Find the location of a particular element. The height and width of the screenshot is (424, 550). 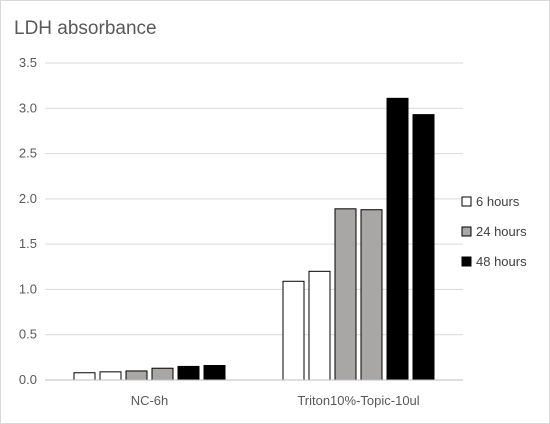

y-tick-label: 3.0 is located at coordinates (28, 107).